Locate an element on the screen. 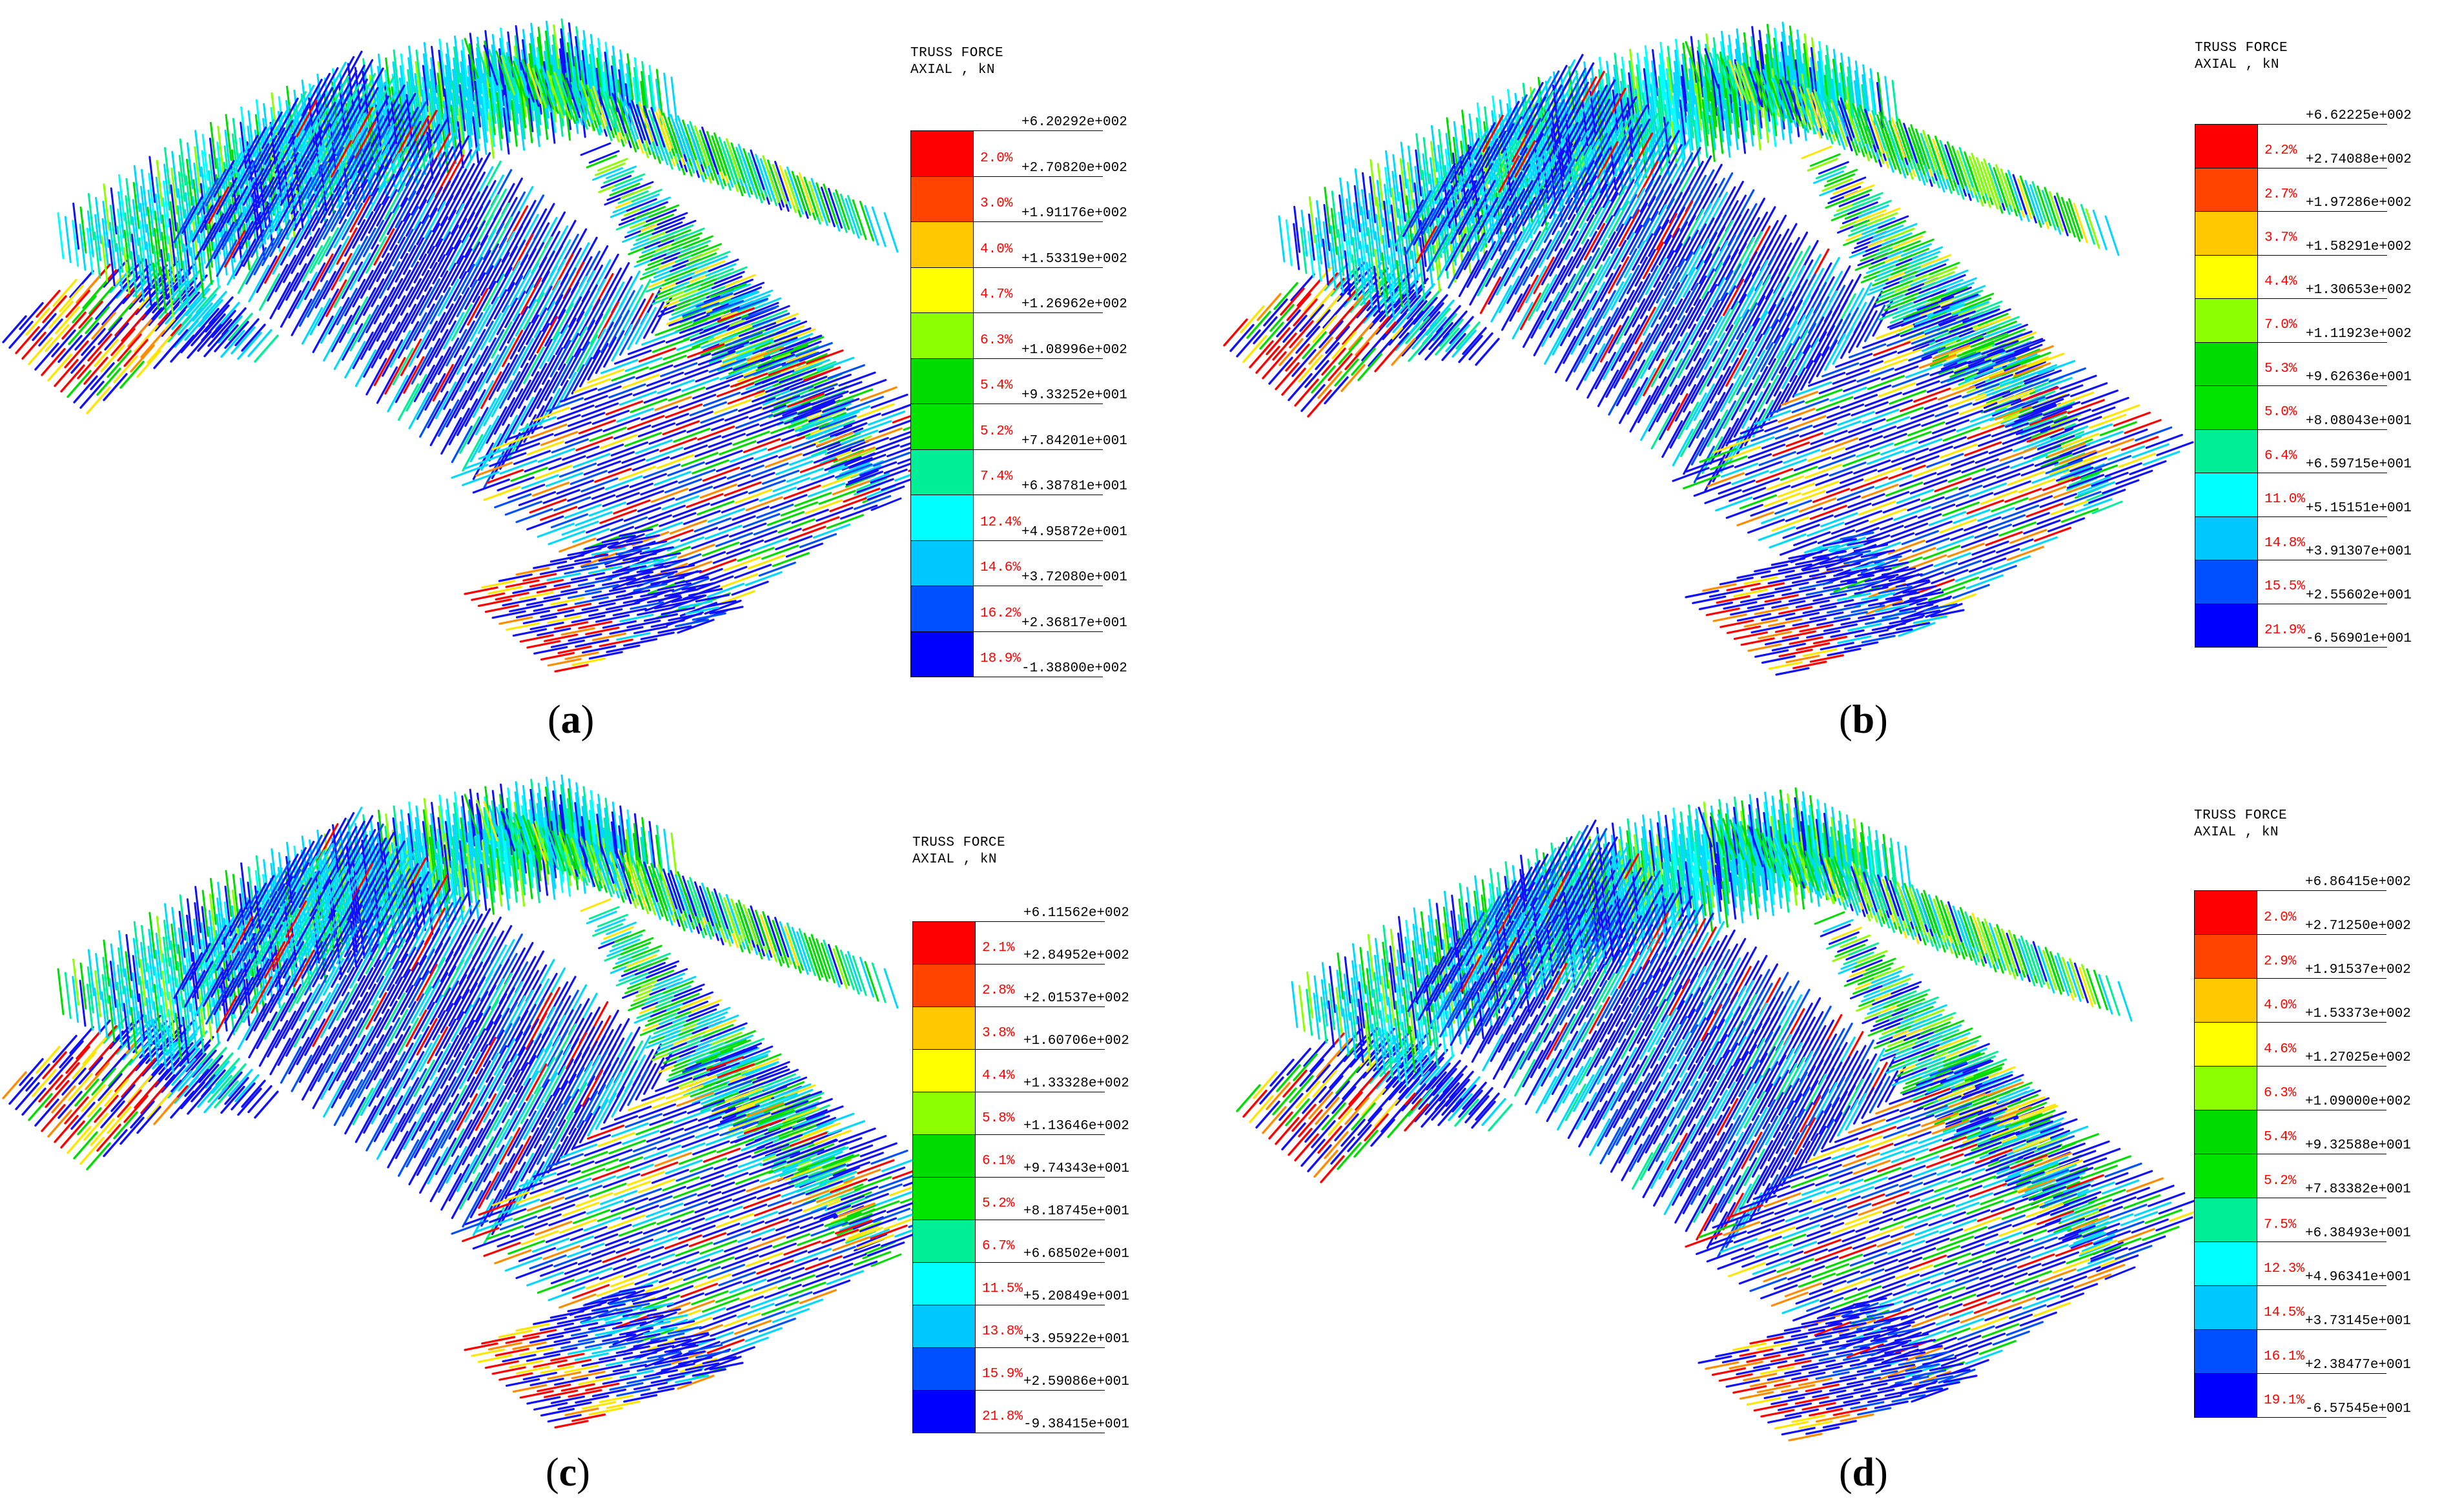 This screenshot has width=2442, height=1512. legend-percent: 2.7% is located at coordinates (2281, 194).